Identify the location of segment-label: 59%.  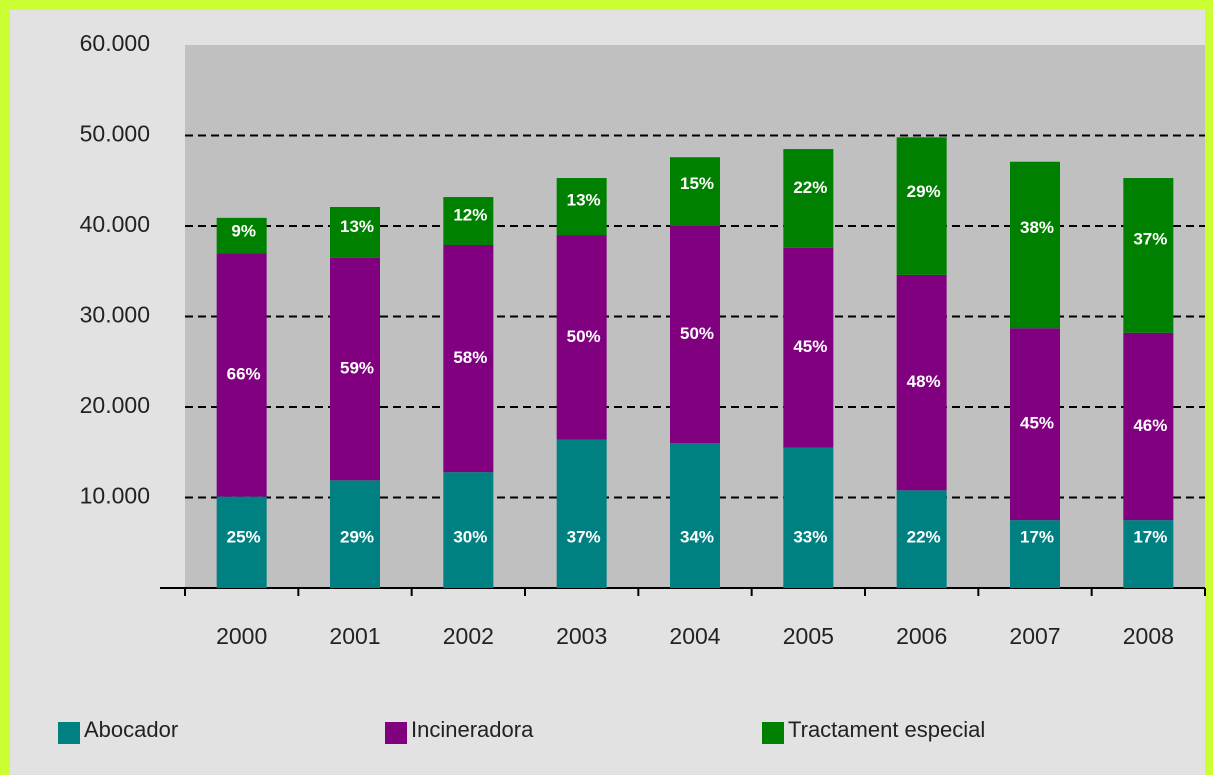
(357, 367).